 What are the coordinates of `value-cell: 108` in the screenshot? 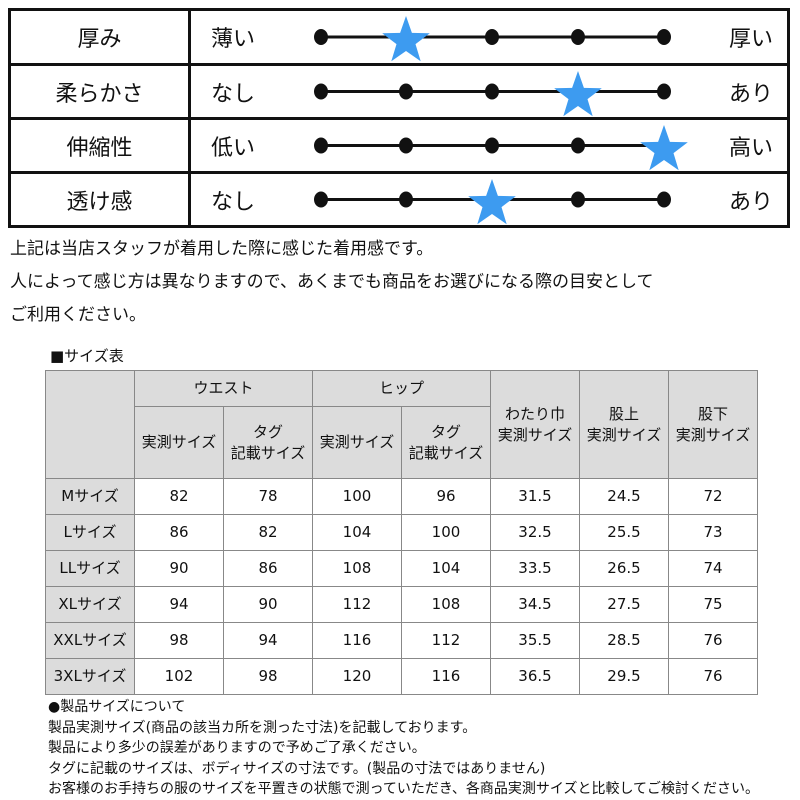 It's located at (357, 568).